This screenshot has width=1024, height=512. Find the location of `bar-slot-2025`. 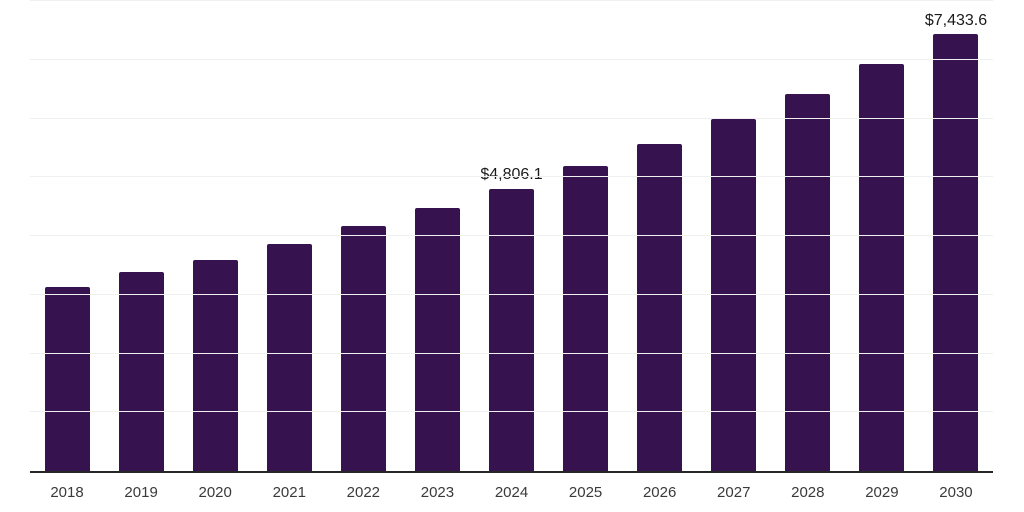

bar-slot-2025 is located at coordinates (586, 236).